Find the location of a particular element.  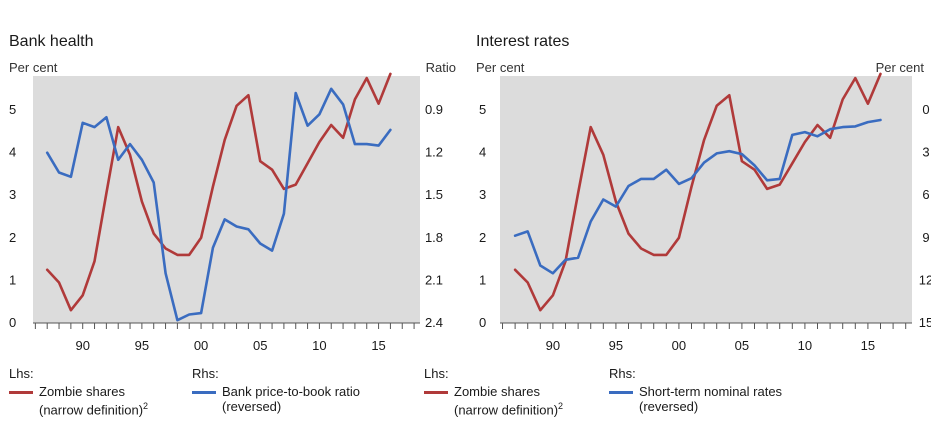

right-y-tick-label: 6 is located at coordinates (925, 194).